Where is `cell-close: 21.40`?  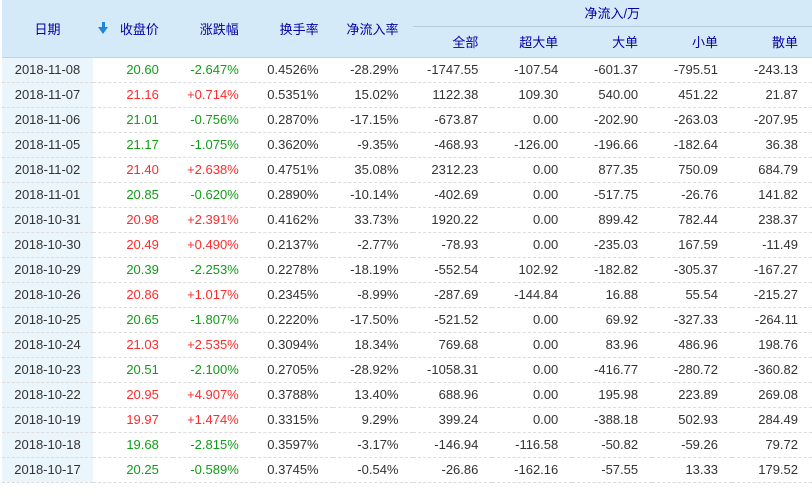
cell-close: 21.40 is located at coordinates (133, 170).